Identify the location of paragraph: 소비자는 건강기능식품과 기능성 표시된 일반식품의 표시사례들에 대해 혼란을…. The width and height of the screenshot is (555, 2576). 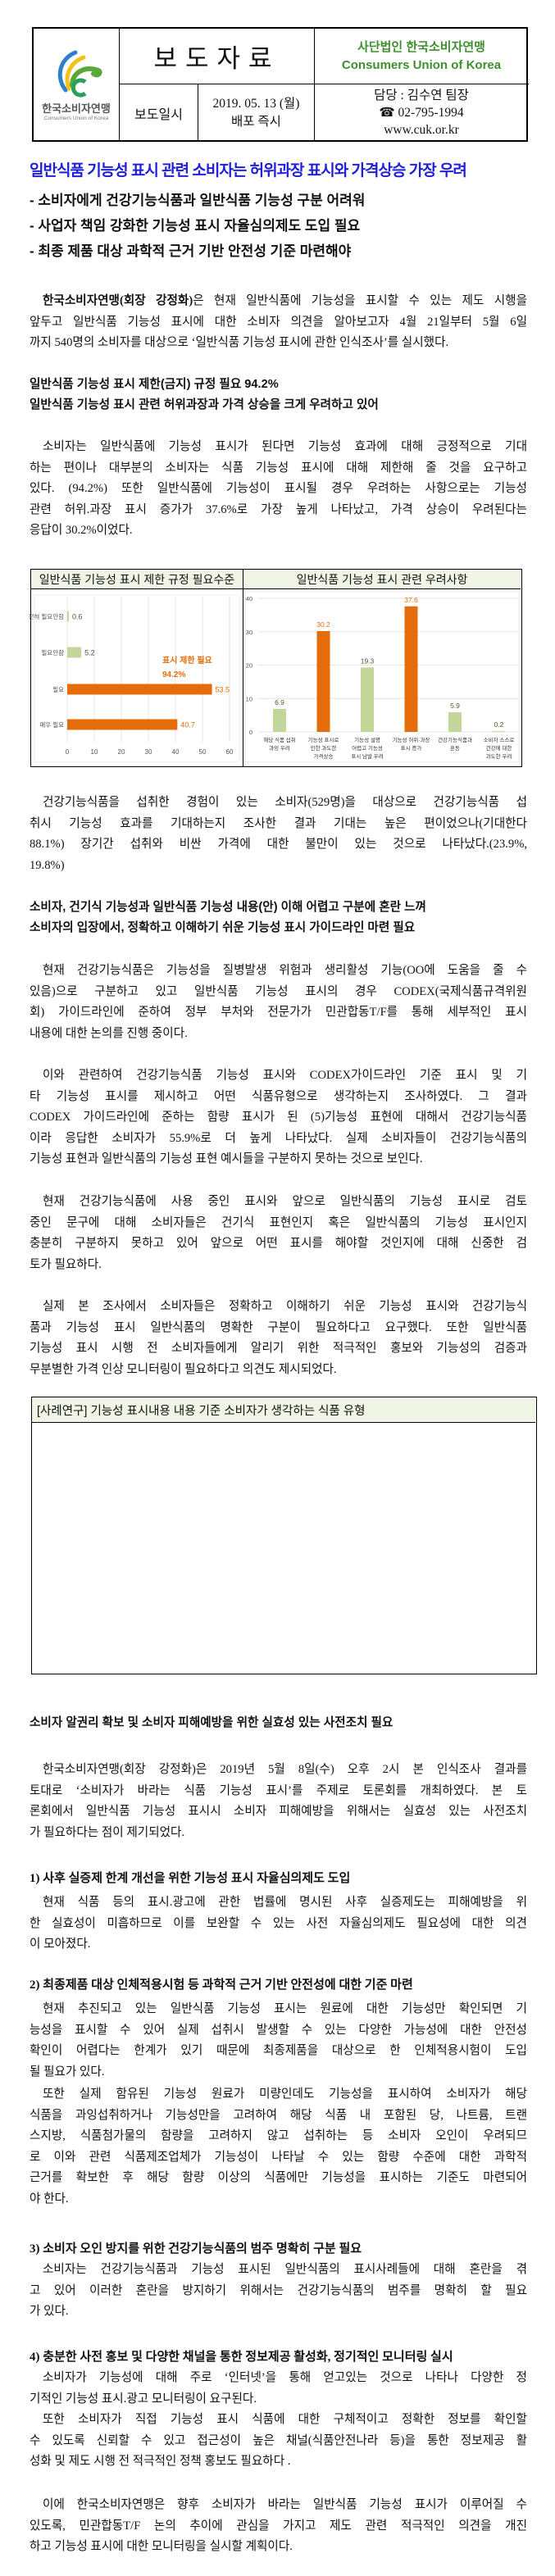
(278, 2291).